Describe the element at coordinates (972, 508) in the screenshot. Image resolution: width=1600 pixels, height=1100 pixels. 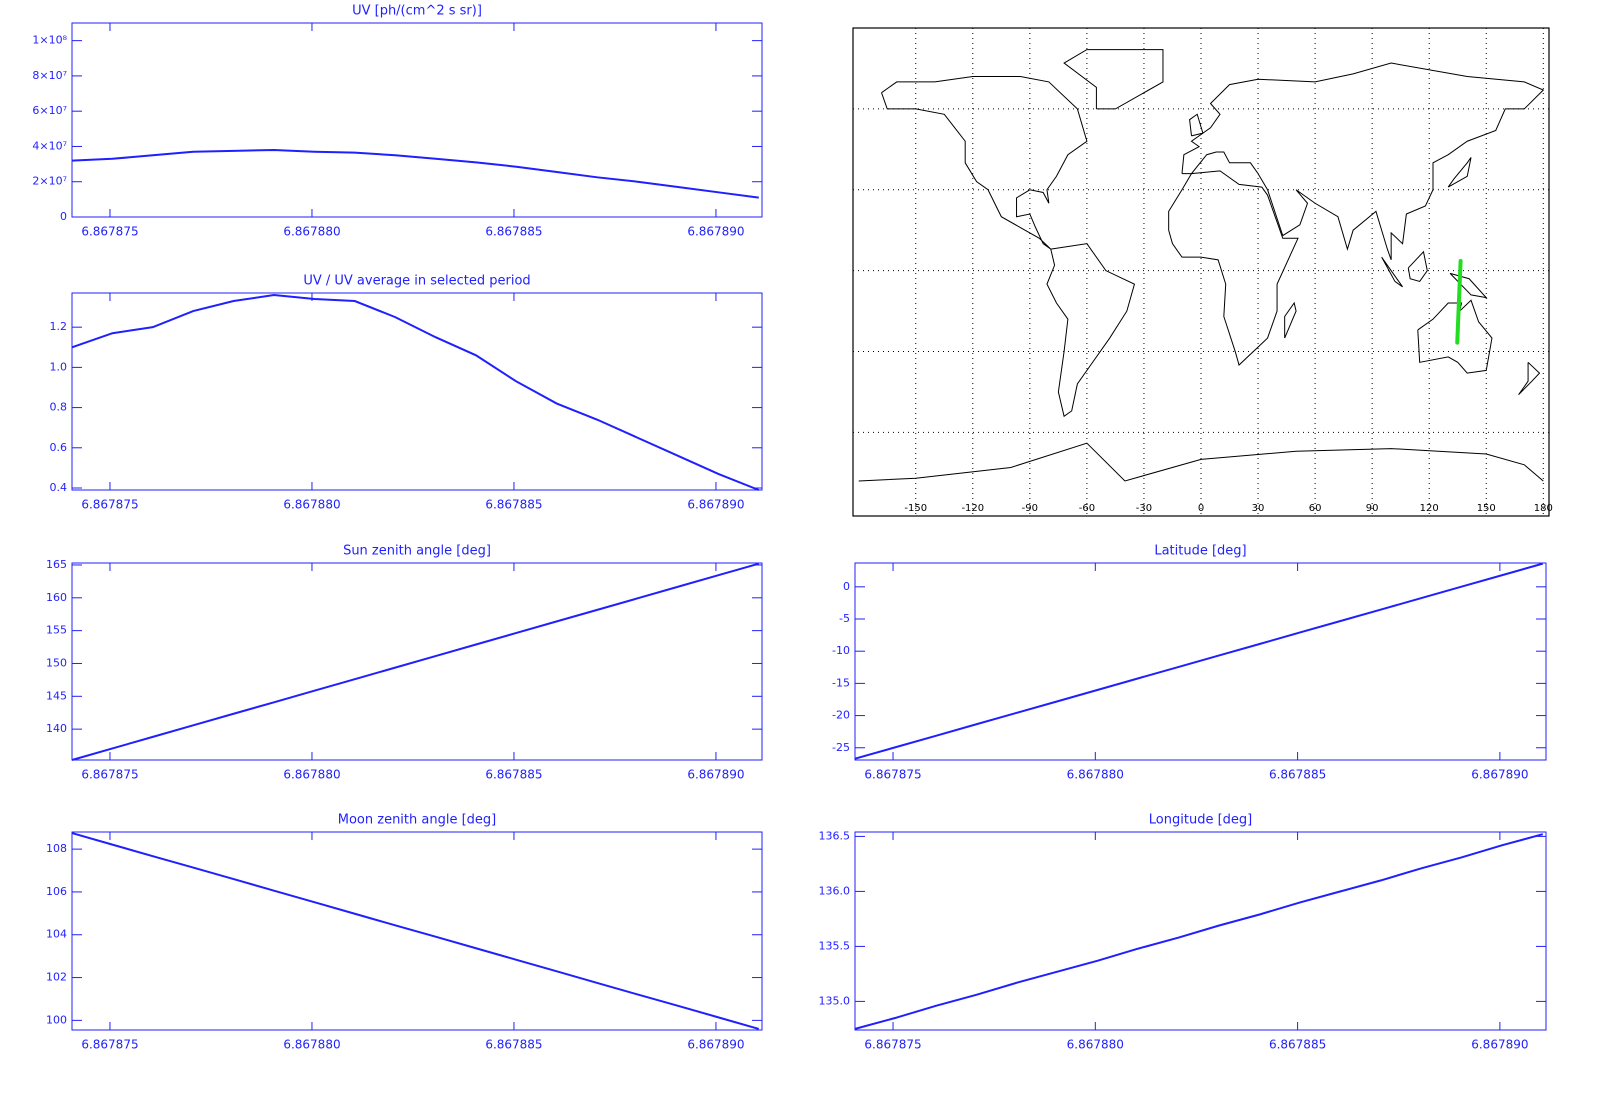
I see `lon-tick-label: -120` at that location.